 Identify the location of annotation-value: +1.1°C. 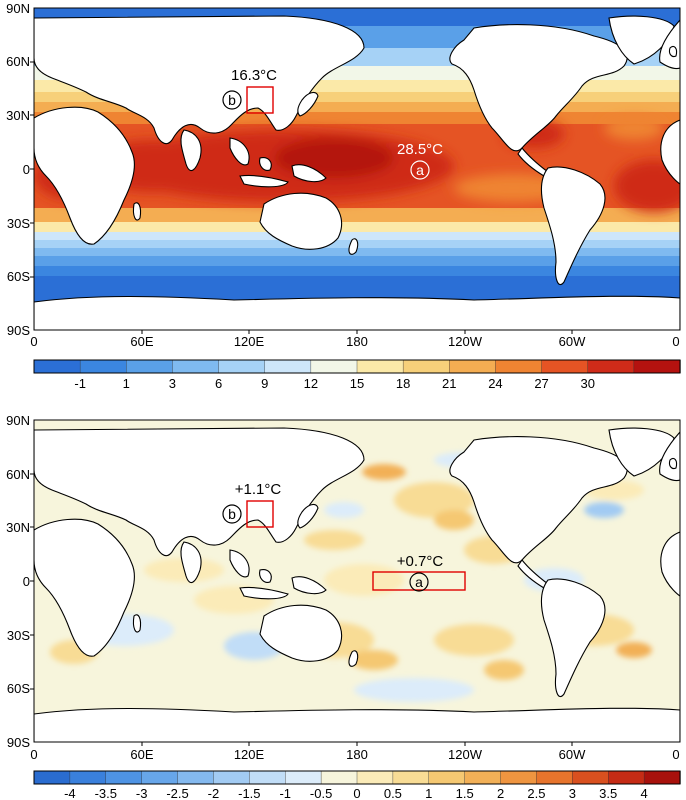
(258, 489).